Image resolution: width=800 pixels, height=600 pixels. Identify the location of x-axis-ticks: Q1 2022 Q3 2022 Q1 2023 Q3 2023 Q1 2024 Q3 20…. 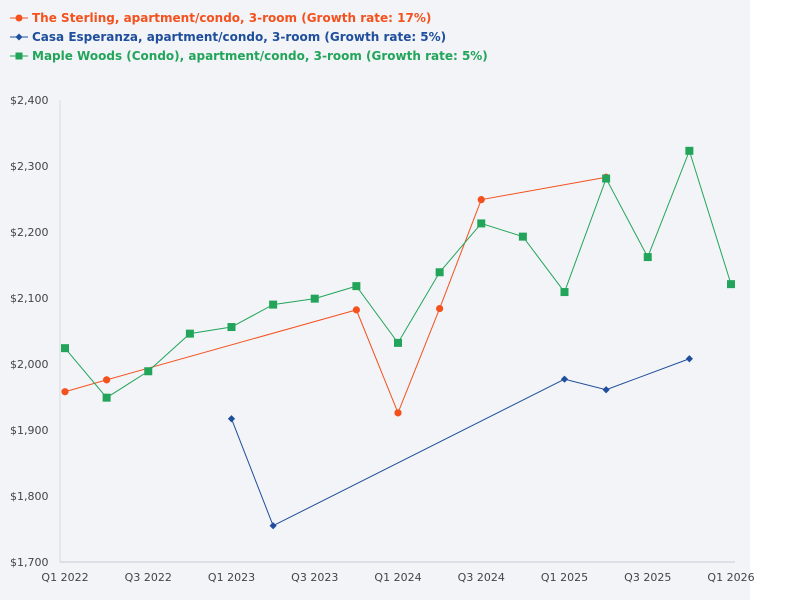
(397, 577).